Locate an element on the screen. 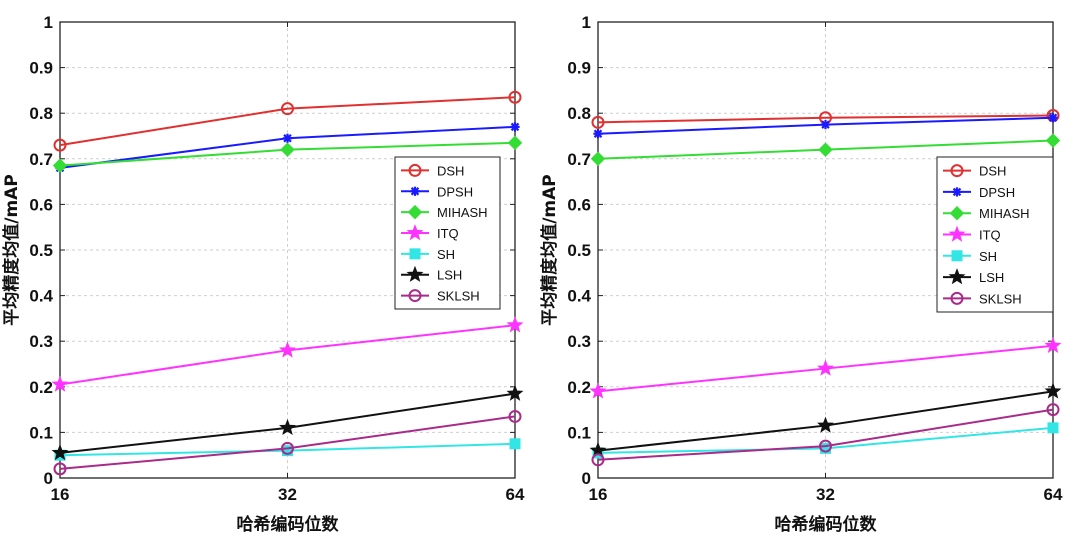  legend-label: ITQ is located at coordinates (990, 235).